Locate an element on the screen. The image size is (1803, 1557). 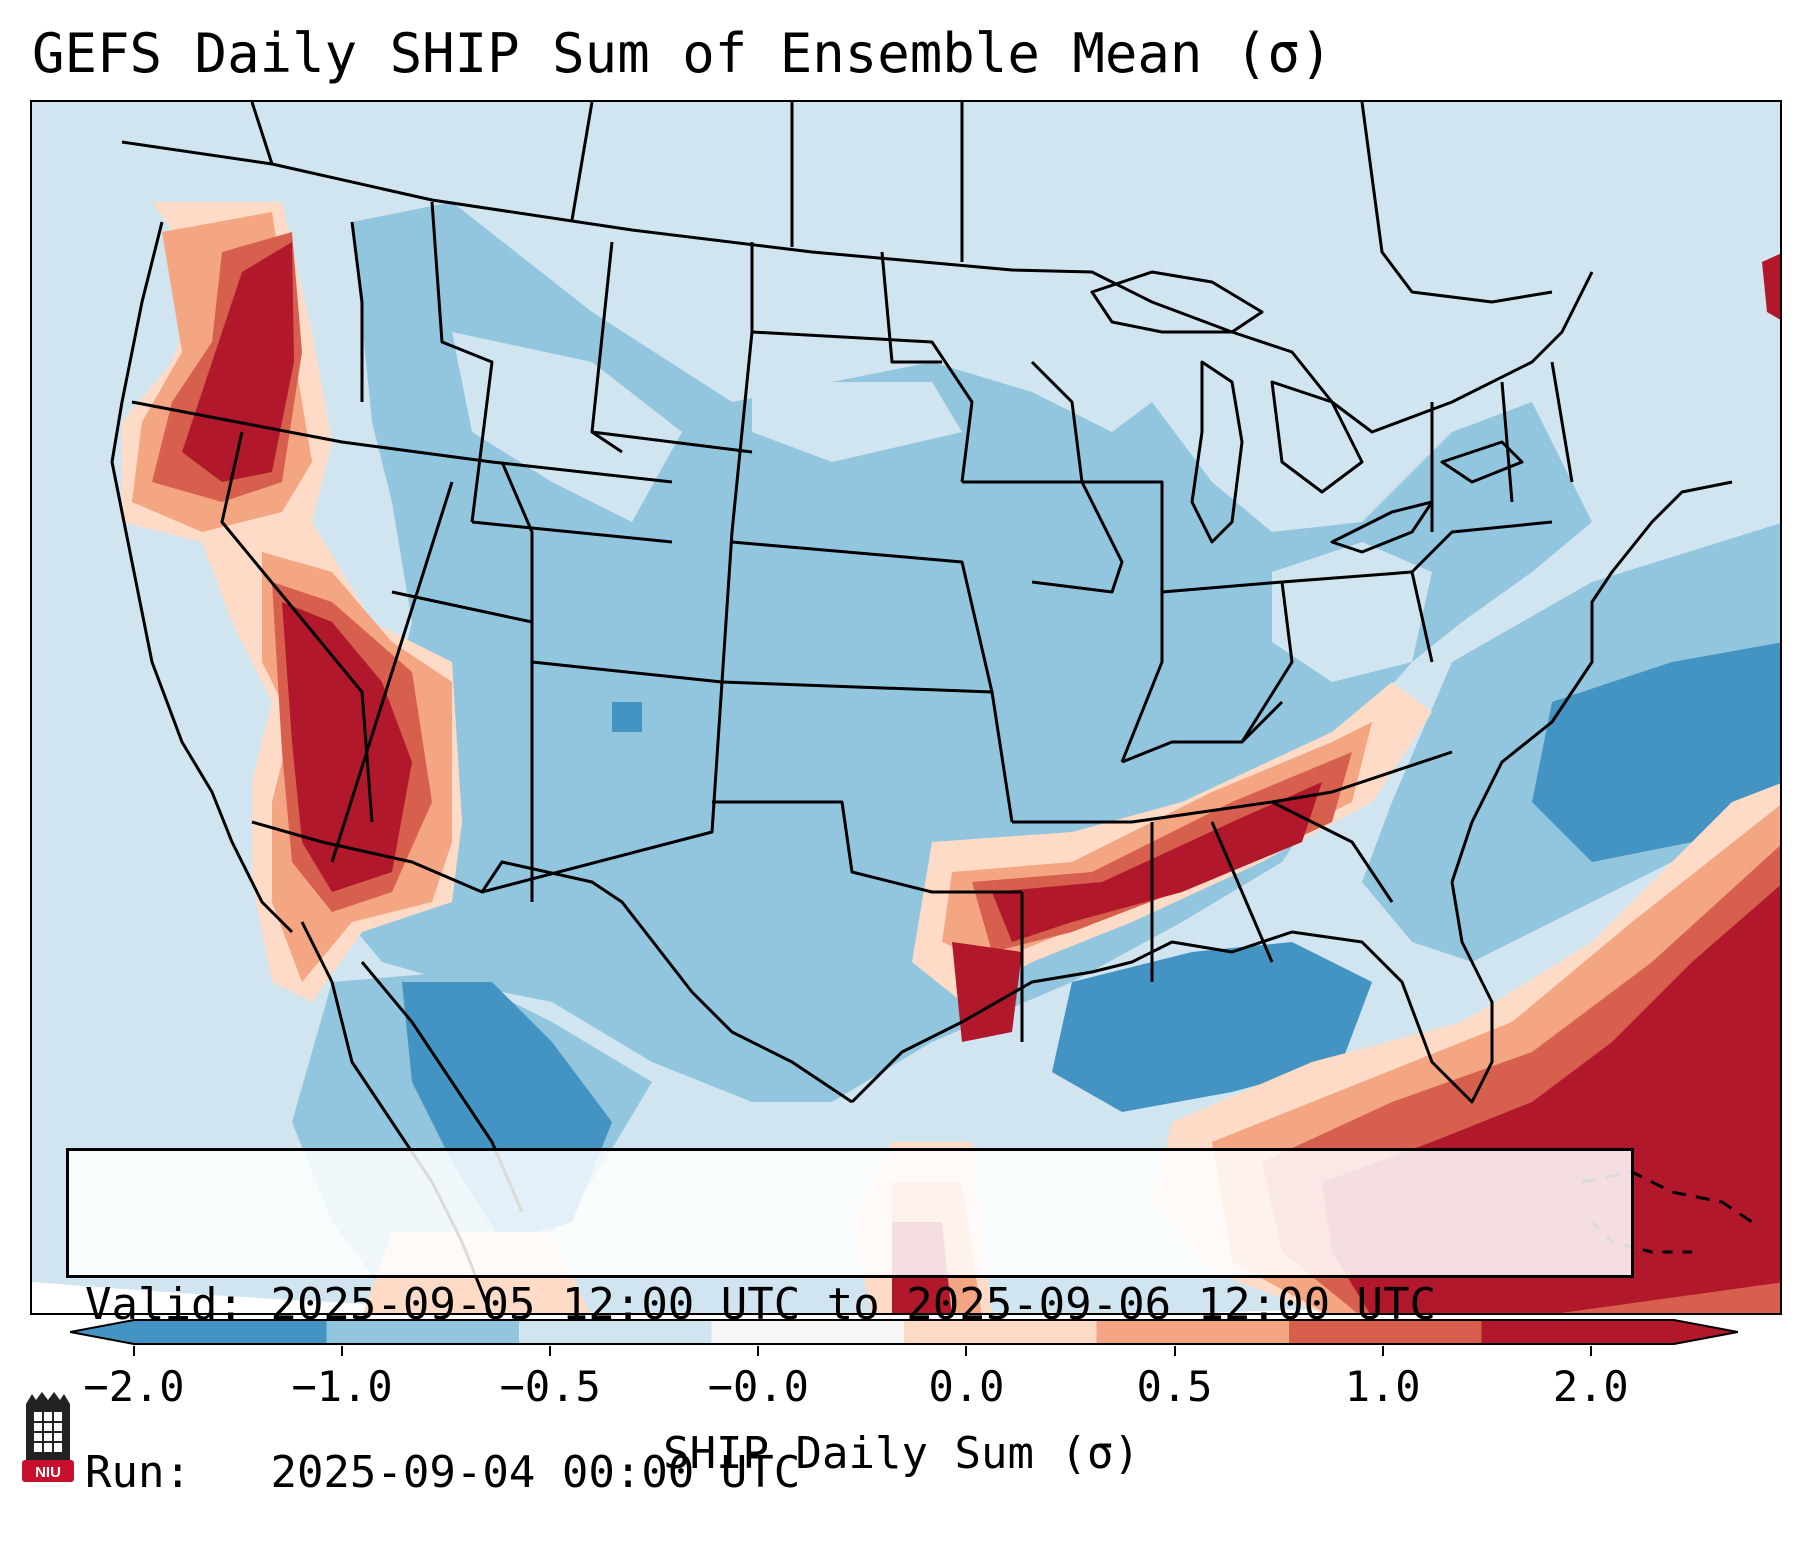
colorbar-label: SHIP Daily Sum (σ) is located at coordinates (901, 1453).